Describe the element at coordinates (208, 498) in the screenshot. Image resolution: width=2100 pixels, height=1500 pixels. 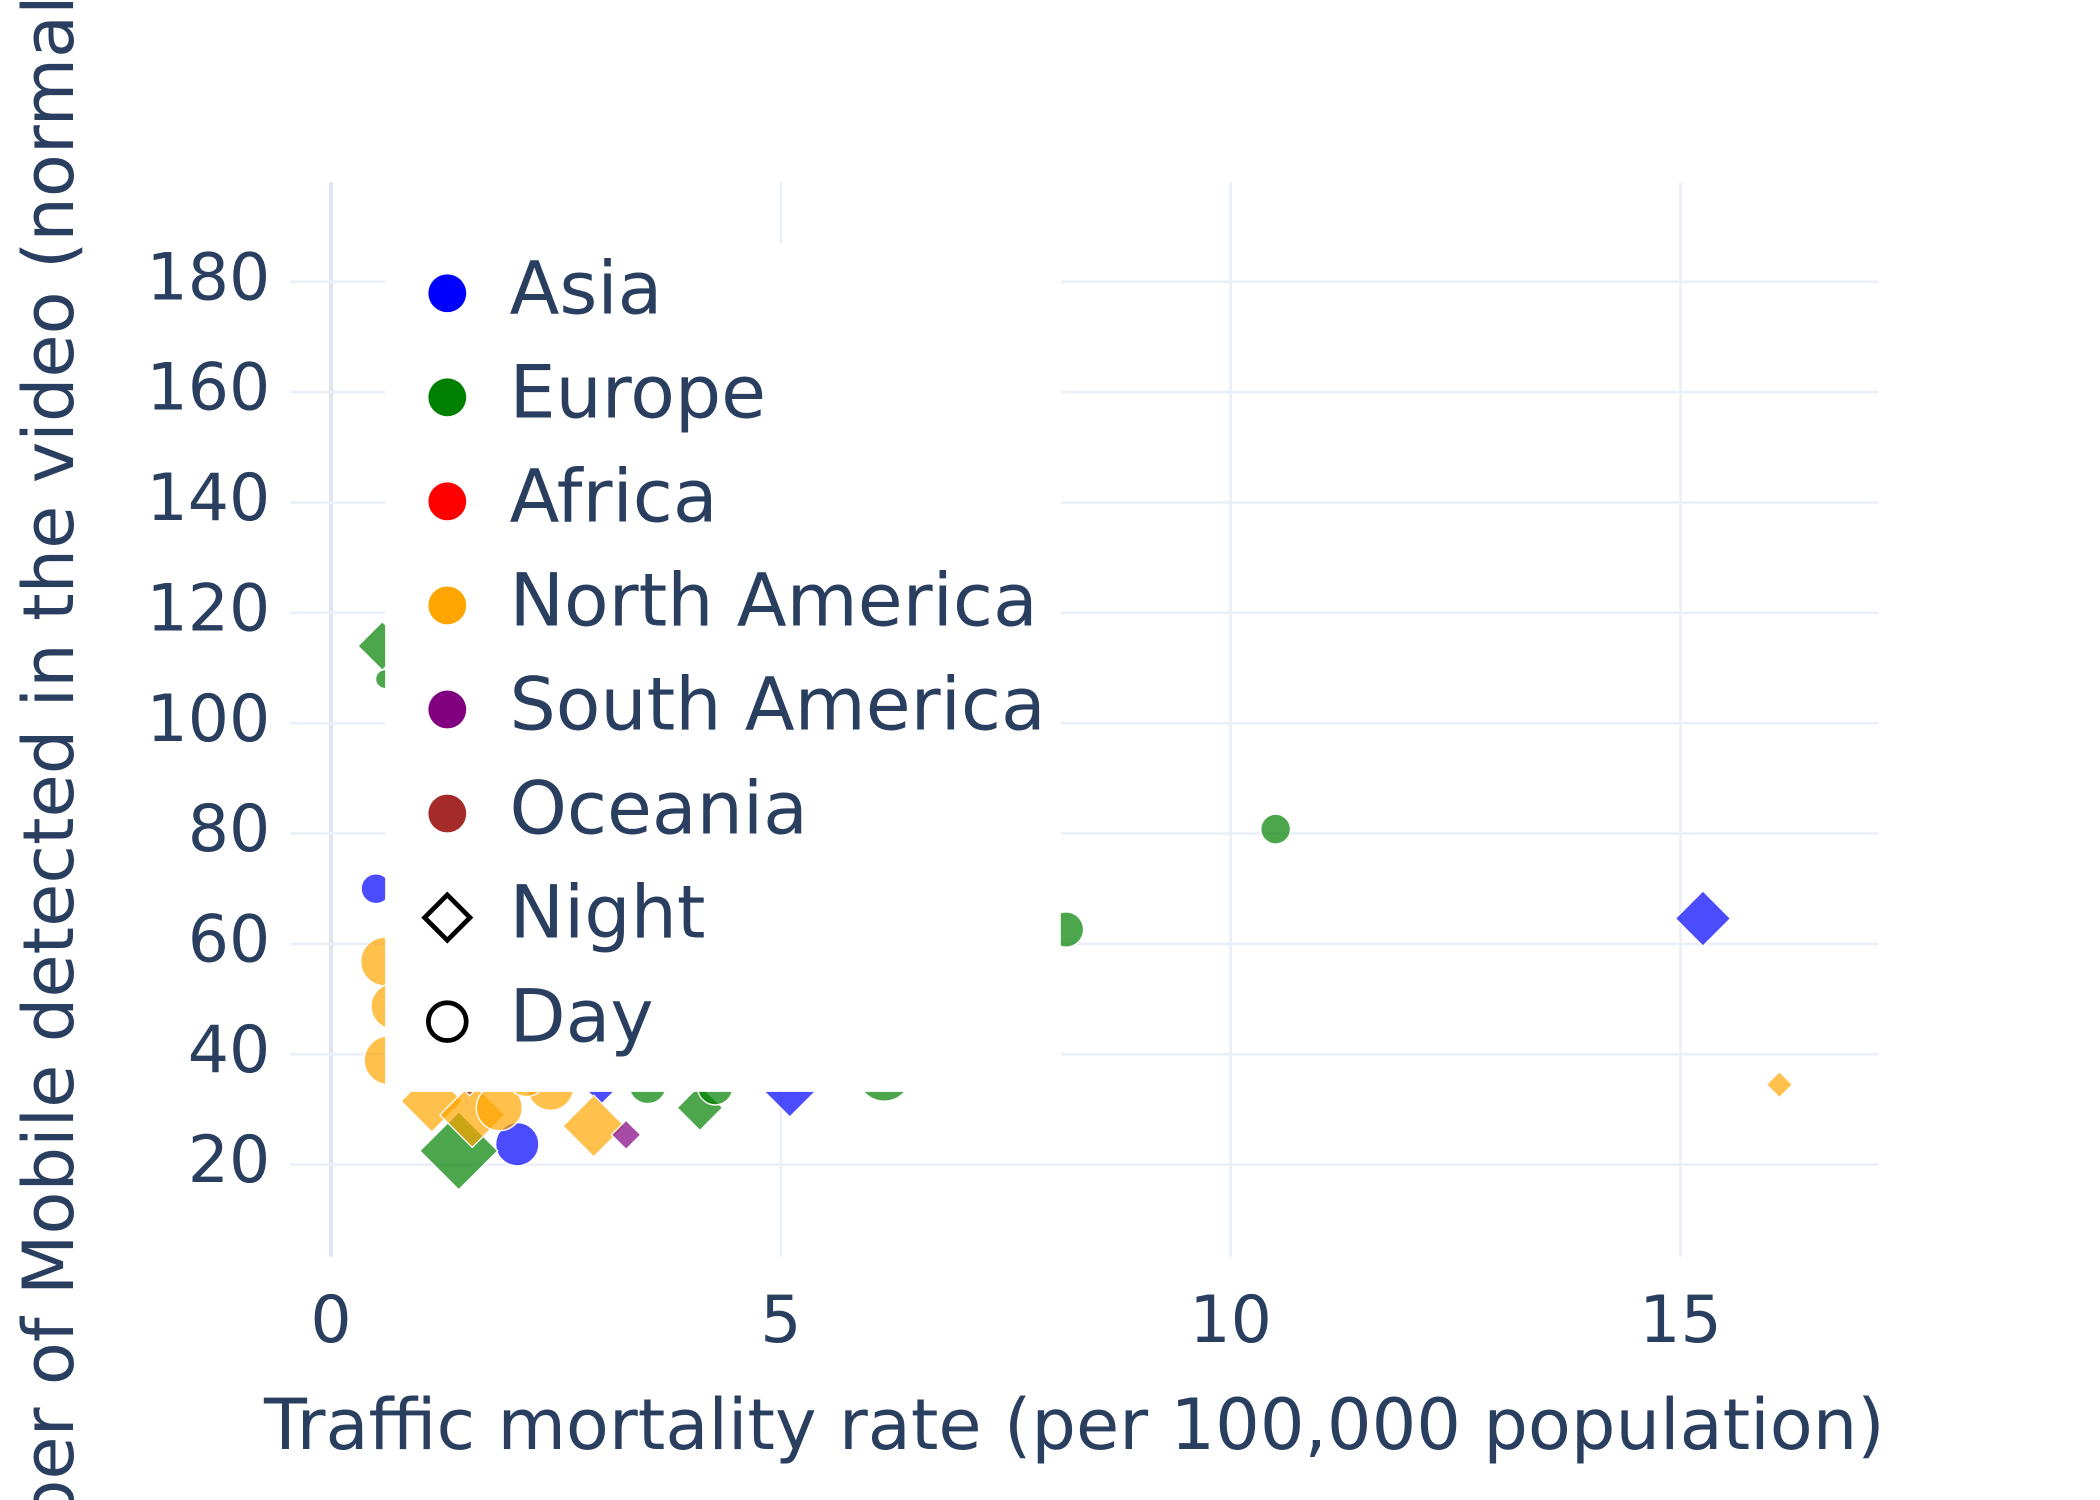
I see `y-tick-label: 140` at that location.